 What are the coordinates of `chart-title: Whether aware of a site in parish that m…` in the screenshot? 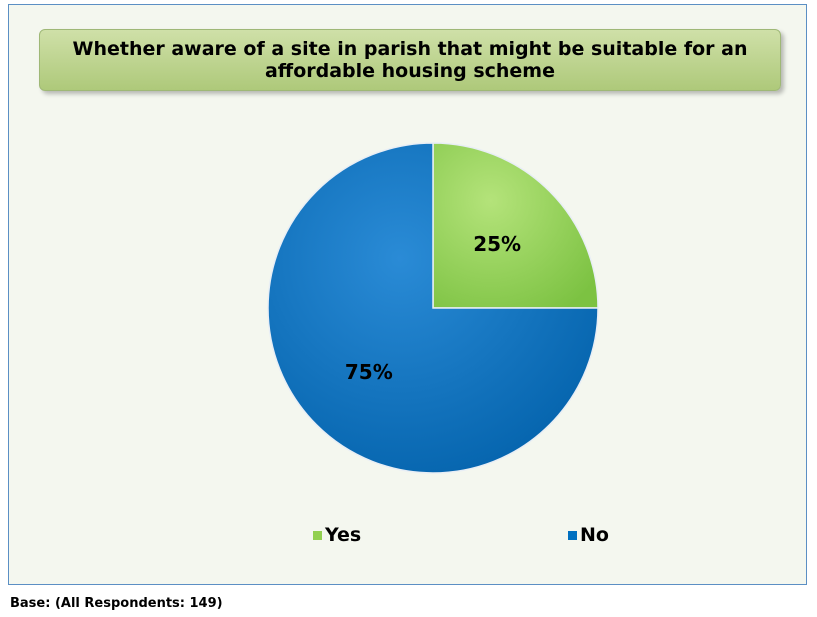 It's located at (410, 60).